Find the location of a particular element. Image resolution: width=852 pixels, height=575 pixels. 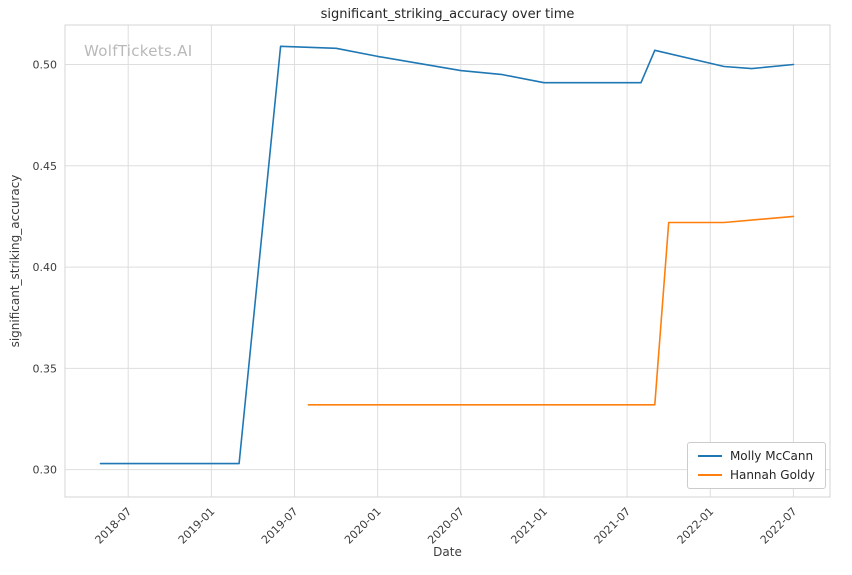

legend-label-hannah-goldy: Hannah Goldy is located at coordinates (772, 475).